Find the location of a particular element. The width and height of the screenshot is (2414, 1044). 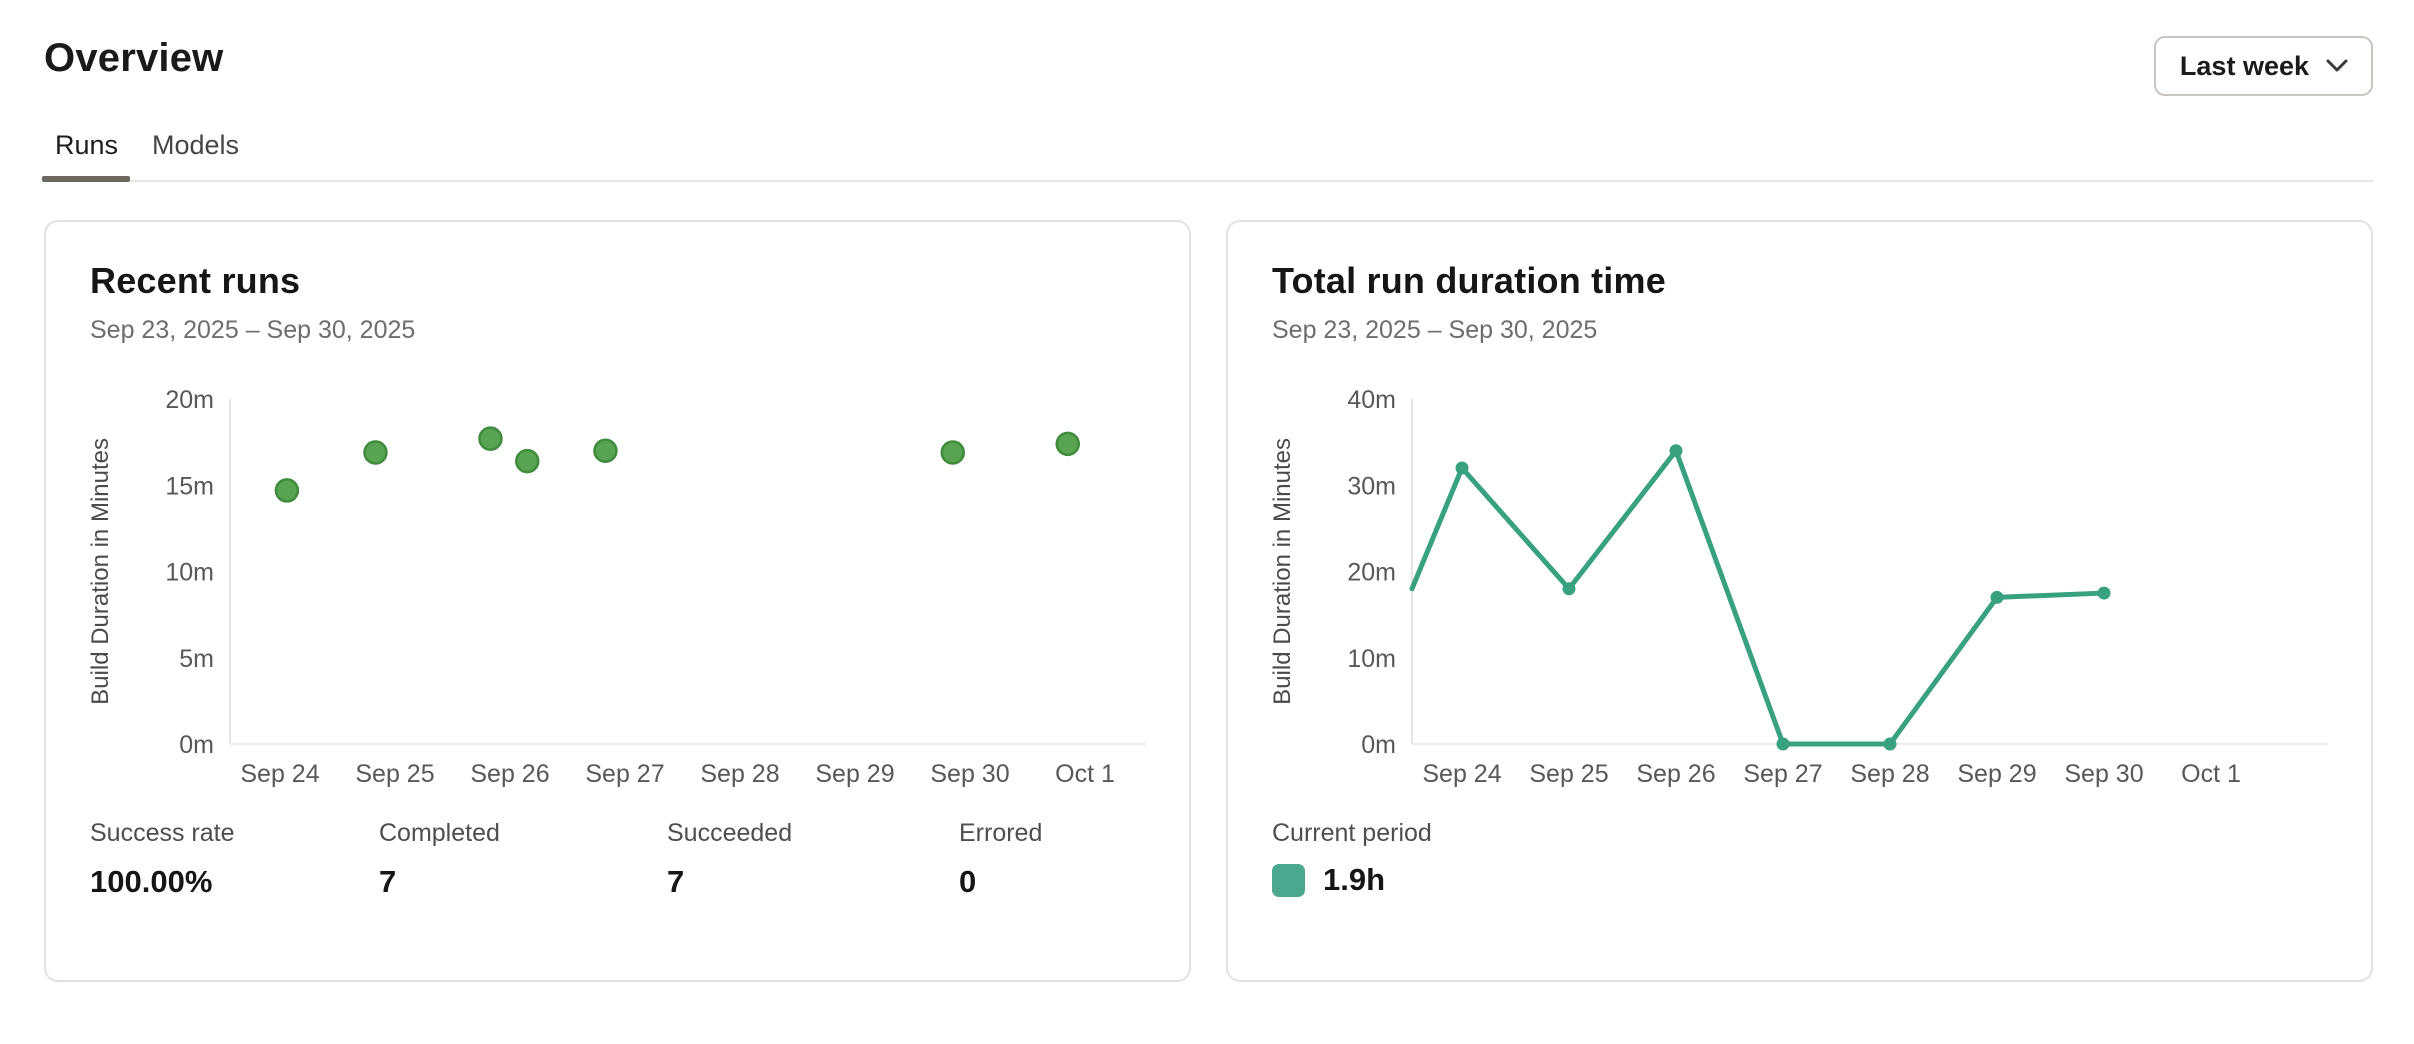

svg-text: 15m is located at coordinates (189, 486).